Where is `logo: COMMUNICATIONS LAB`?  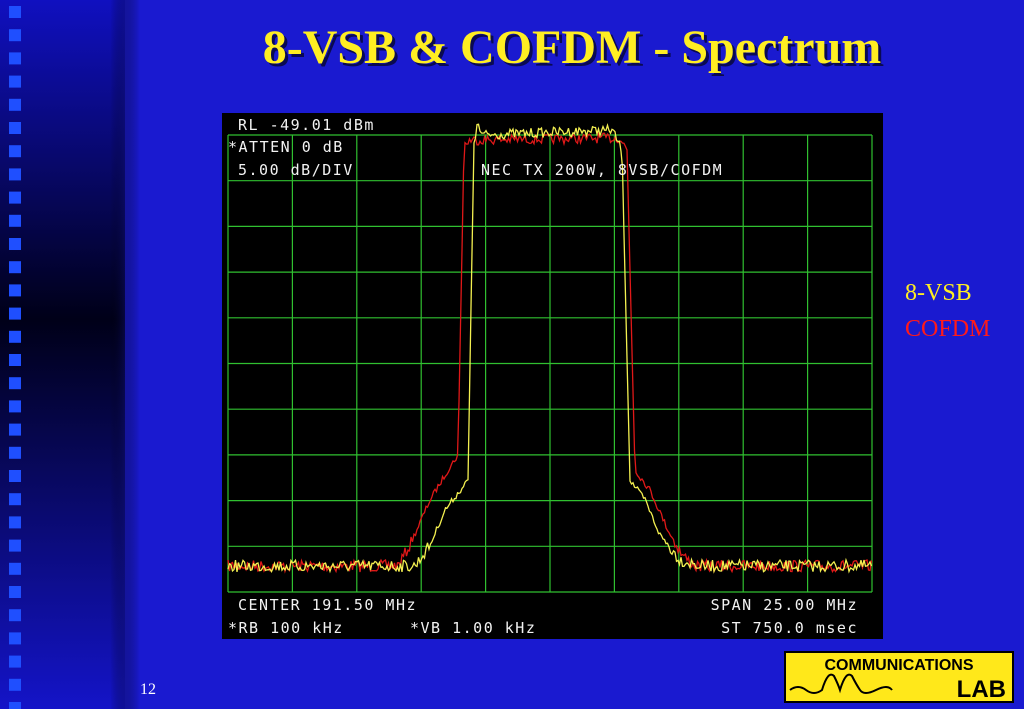 logo: COMMUNICATIONS LAB is located at coordinates (899, 677).